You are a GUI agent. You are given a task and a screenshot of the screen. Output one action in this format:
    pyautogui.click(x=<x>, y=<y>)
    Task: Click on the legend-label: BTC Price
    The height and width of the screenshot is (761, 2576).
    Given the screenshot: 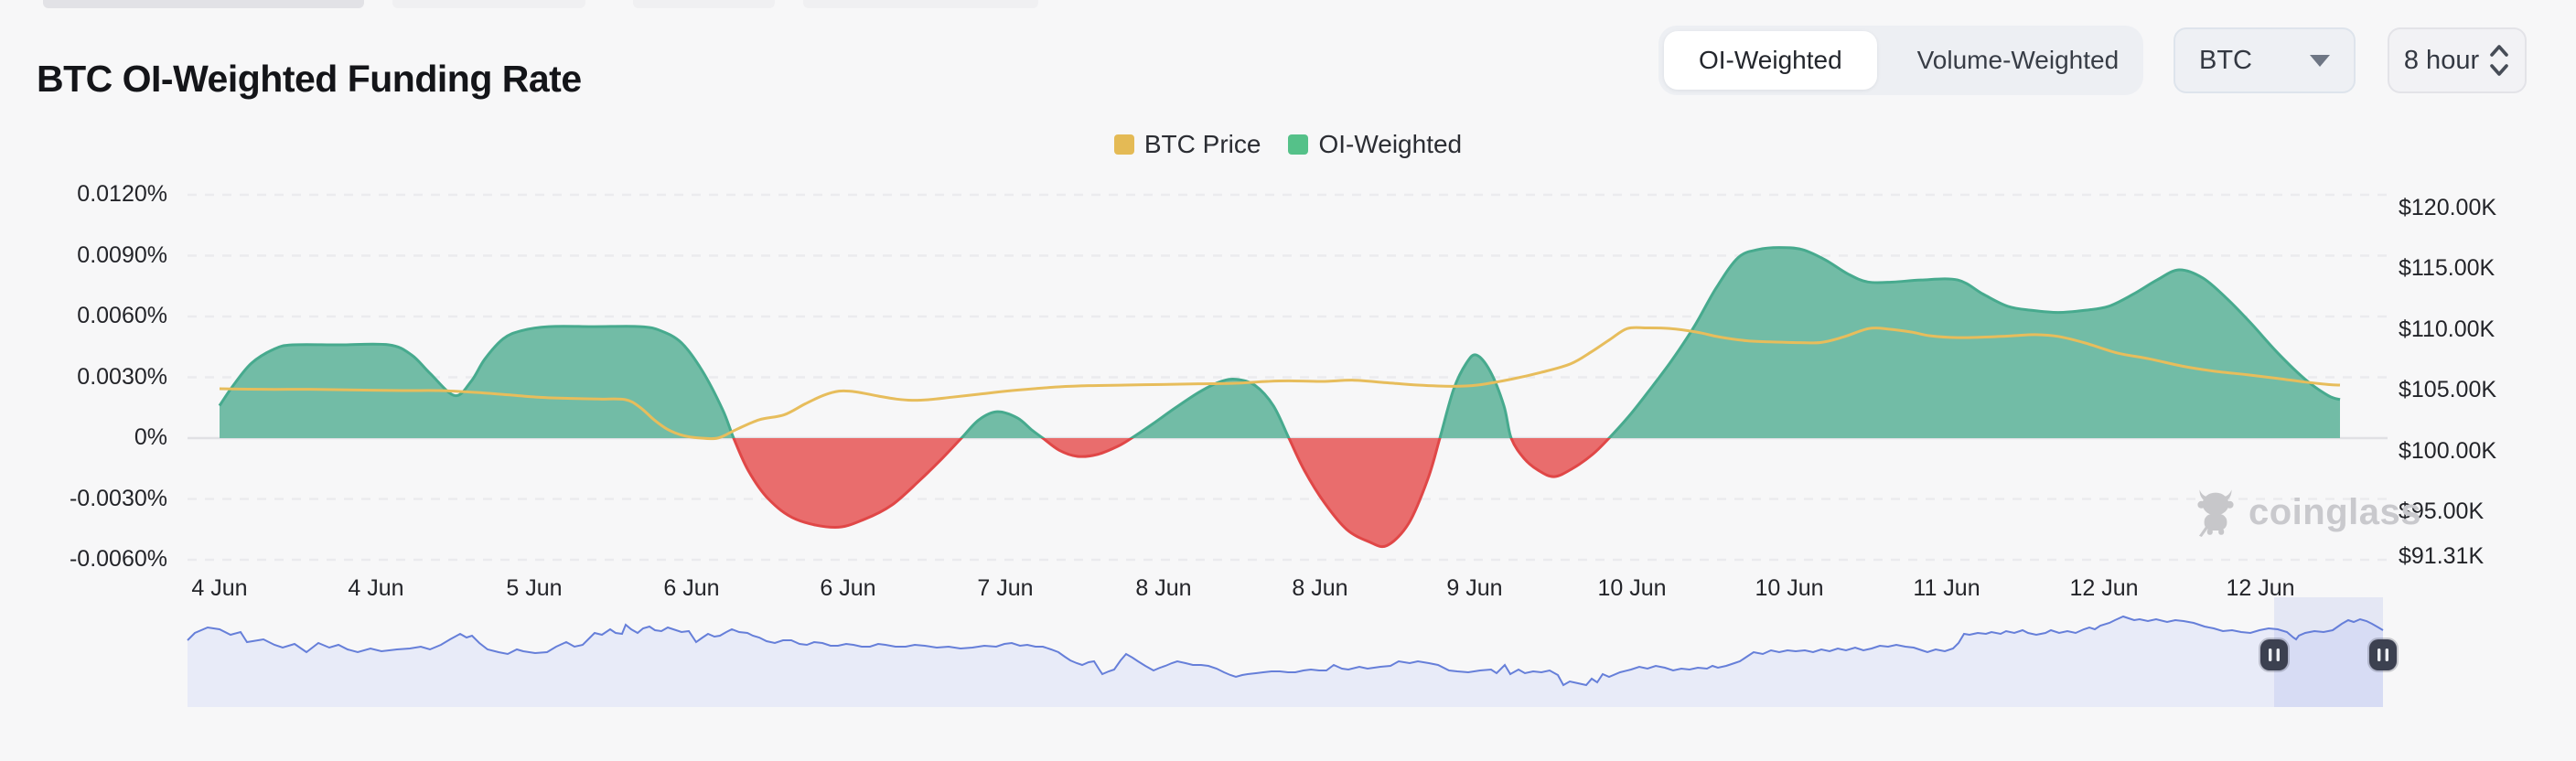 What is the action you would take?
    pyautogui.click(x=1202, y=144)
    